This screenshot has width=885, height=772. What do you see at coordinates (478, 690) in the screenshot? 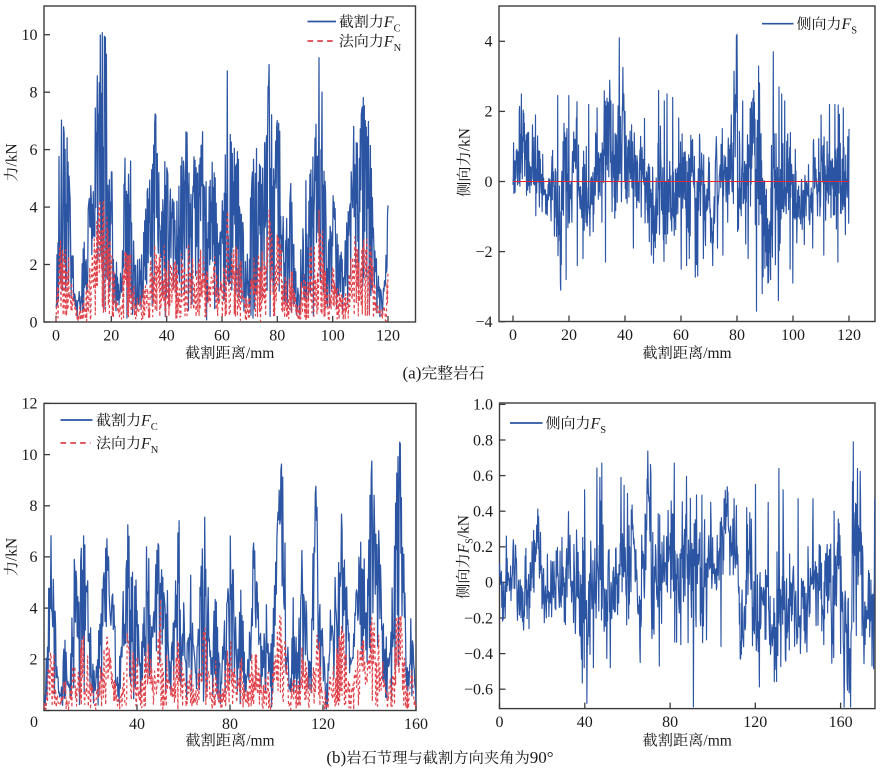
I see `svg-text: −0.6` at bounding box center [478, 690].